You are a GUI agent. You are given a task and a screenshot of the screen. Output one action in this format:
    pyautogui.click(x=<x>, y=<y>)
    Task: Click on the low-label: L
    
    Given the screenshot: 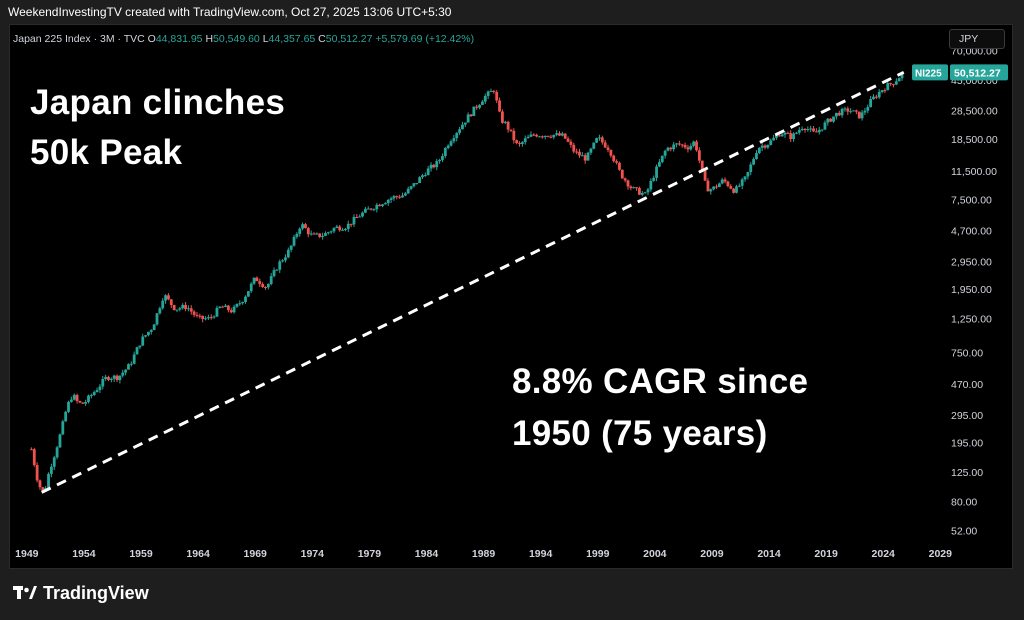 What is the action you would take?
    pyautogui.click(x=265, y=39)
    